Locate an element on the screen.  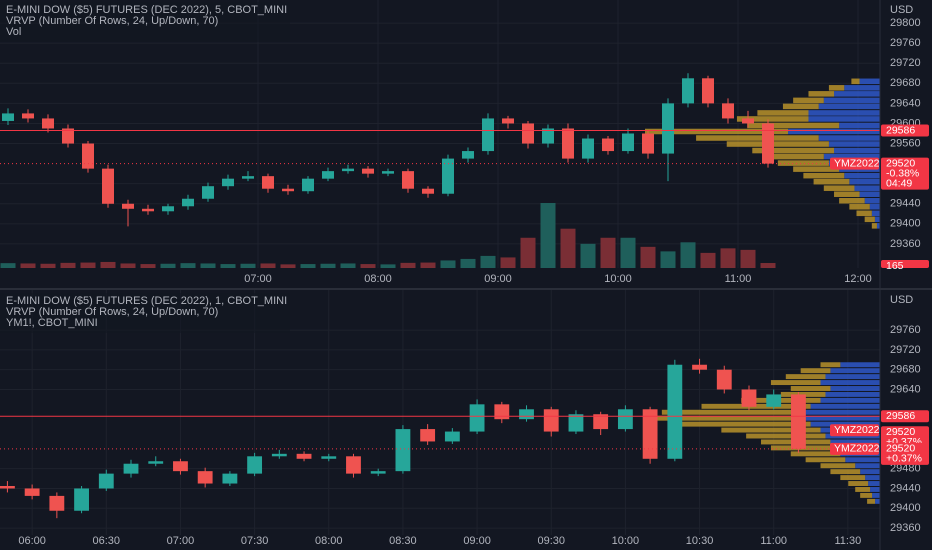
change-label: -0.38% is located at coordinates (902, 173).